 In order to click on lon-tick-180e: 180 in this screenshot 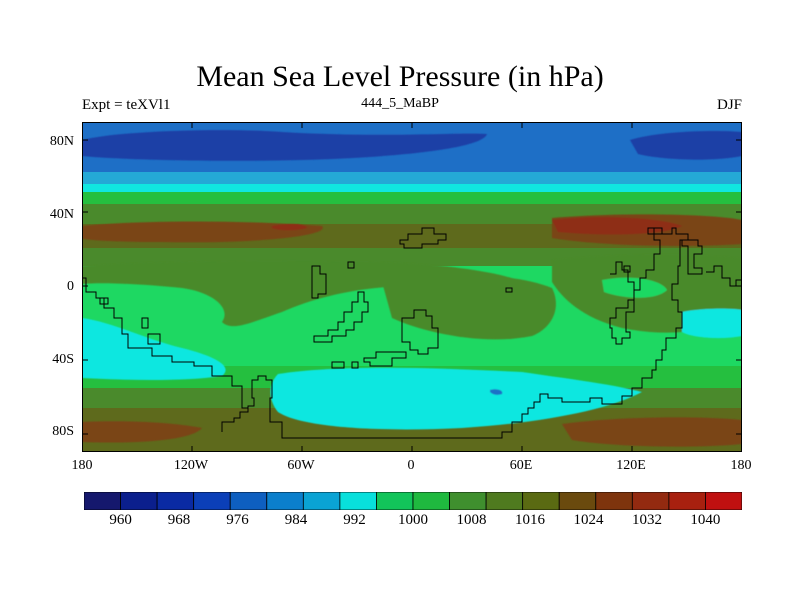, I will do `click(741, 465)`.